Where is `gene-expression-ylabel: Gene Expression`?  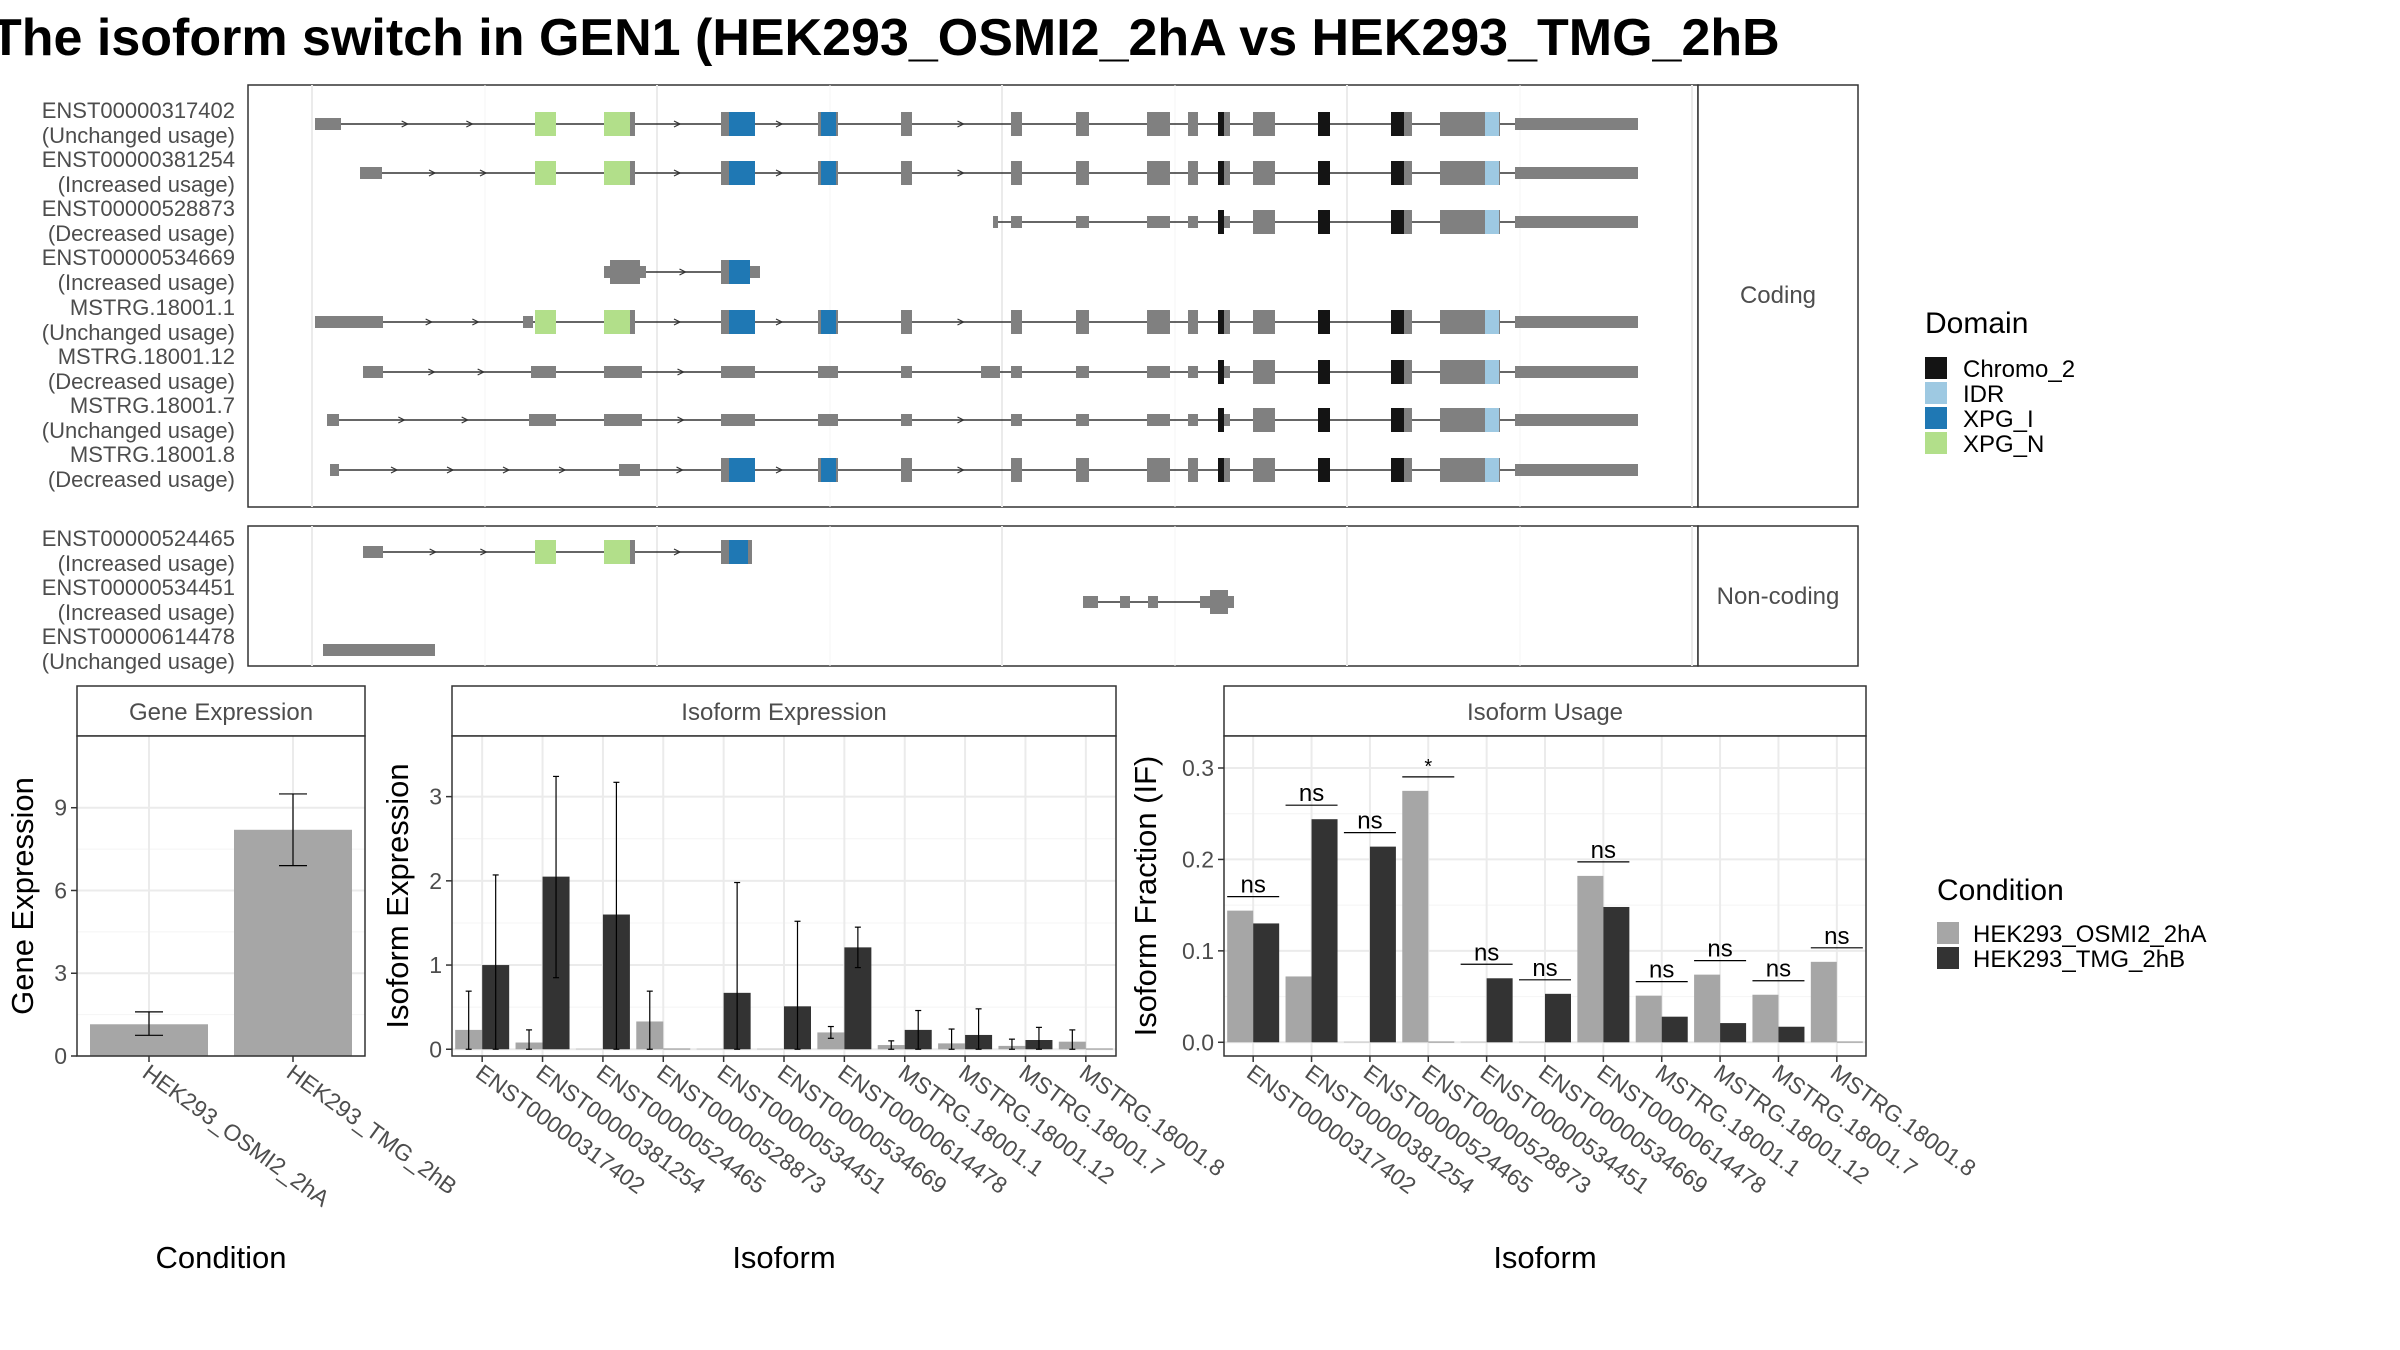 gene-expression-ylabel: Gene Expression is located at coordinates (22, 896).